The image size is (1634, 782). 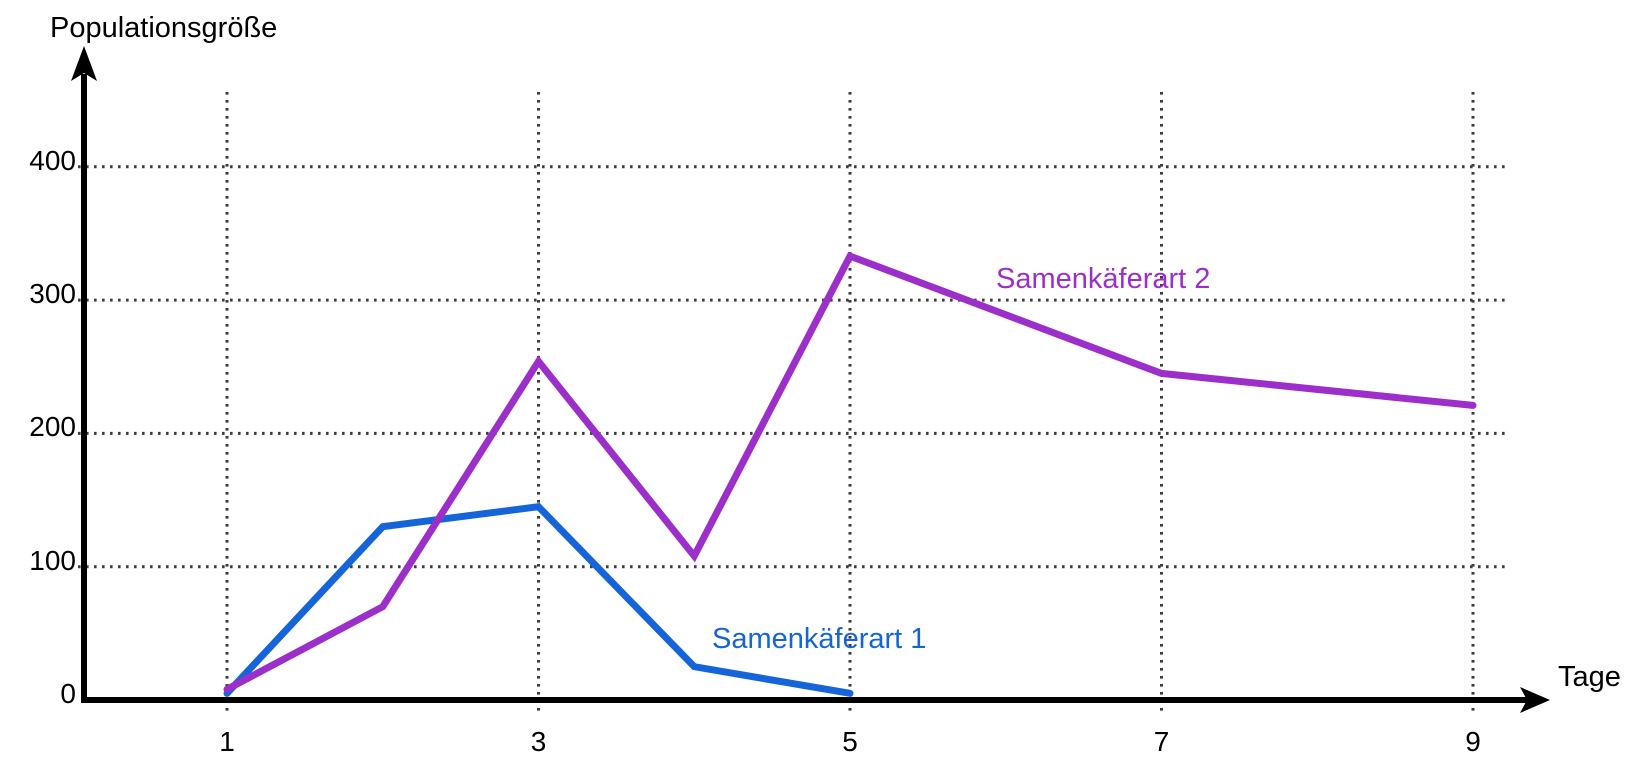 What do you see at coordinates (1103, 279) in the screenshot?
I see `series-label-2: Samenkäferart 2` at bounding box center [1103, 279].